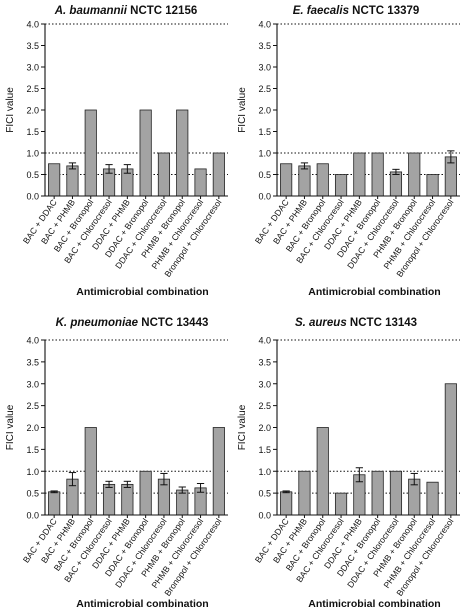 This screenshot has height=613, width=474. I want to click on chart-title-strain: NCTC 13379, so click(384, 11).